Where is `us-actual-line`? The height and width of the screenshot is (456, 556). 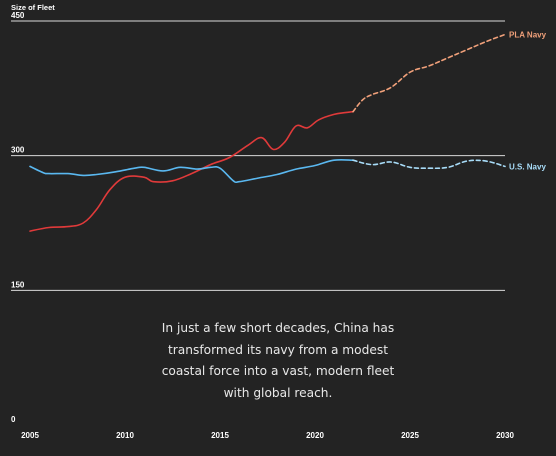 us-actual-line is located at coordinates (191, 171).